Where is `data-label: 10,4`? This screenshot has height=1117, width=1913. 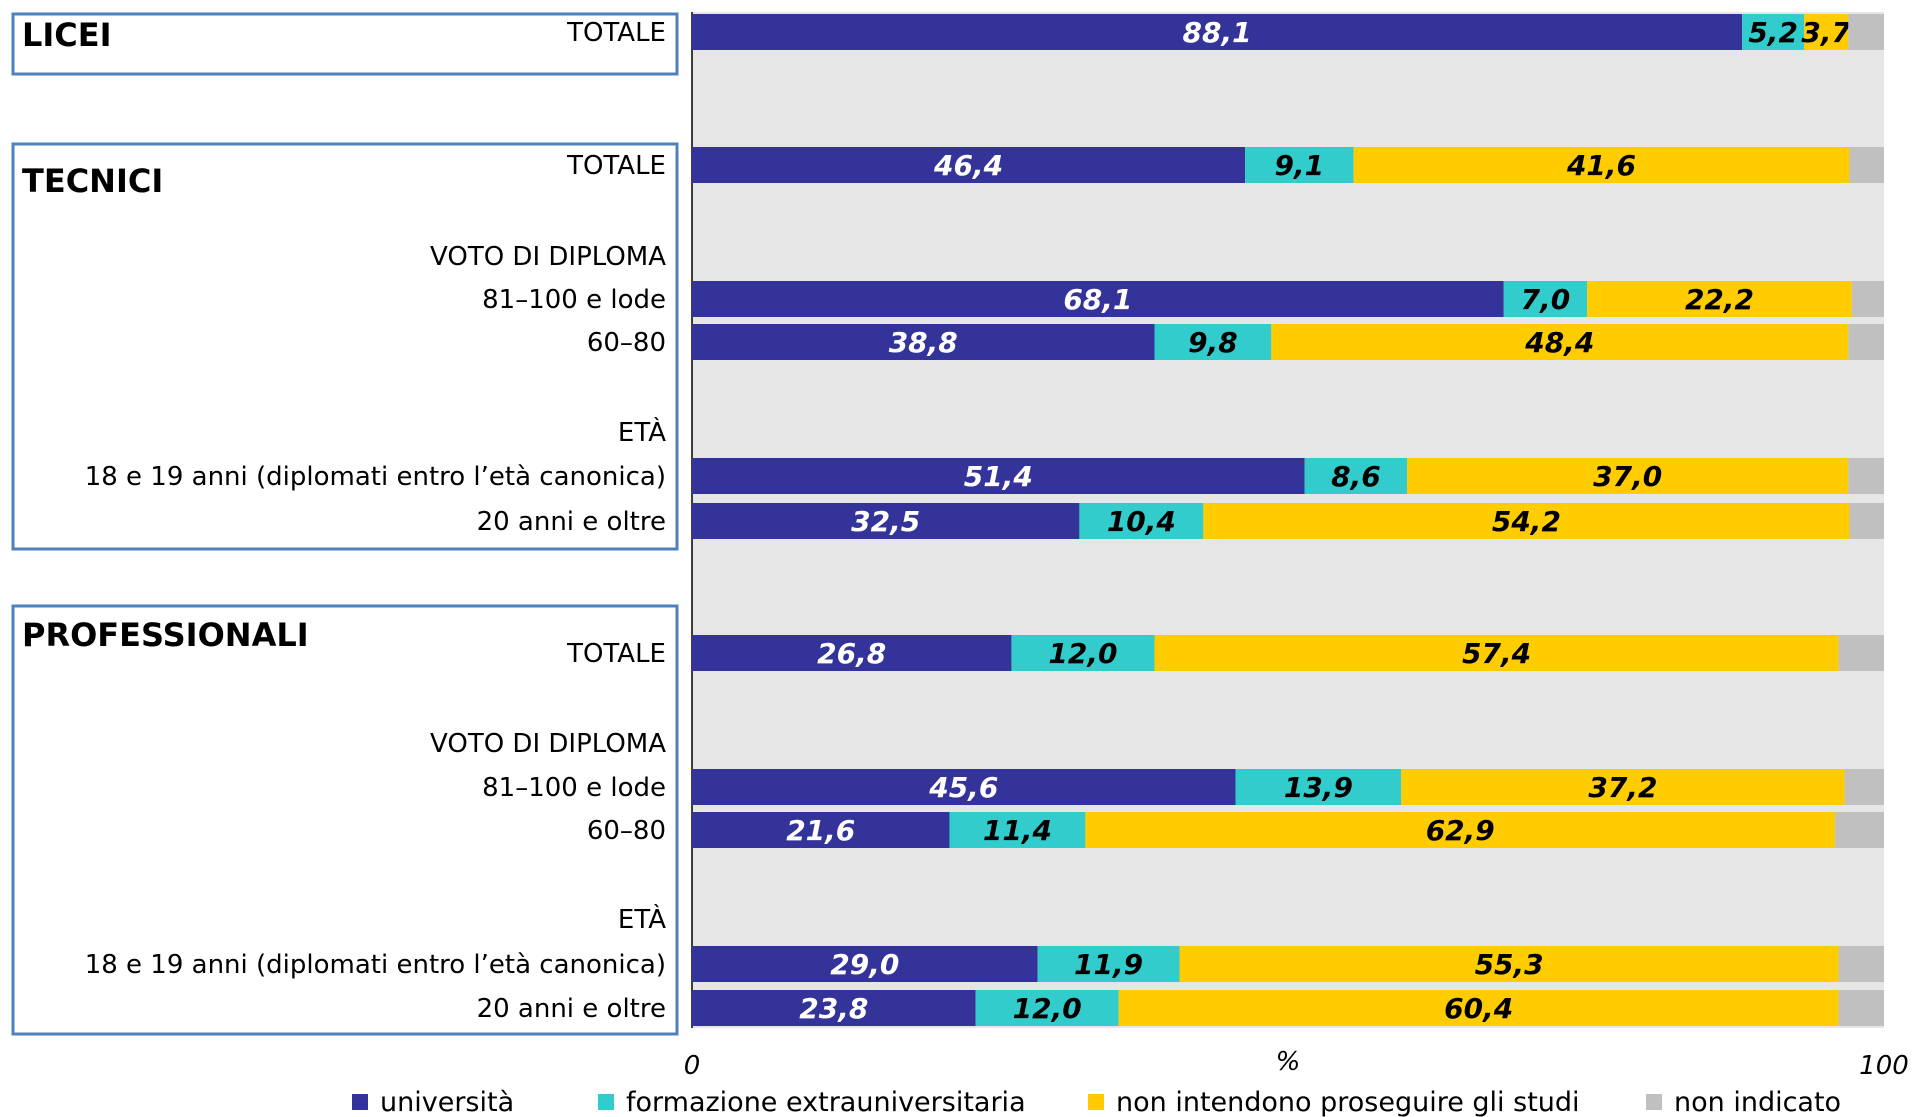
data-label: 10,4 is located at coordinates (1141, 521).